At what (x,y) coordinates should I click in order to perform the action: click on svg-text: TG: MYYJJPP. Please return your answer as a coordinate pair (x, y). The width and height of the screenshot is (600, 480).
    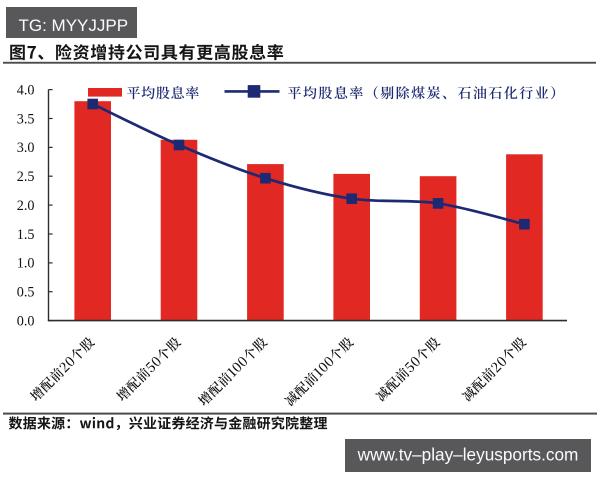
    Looking at the image, I should click on (74, 25).